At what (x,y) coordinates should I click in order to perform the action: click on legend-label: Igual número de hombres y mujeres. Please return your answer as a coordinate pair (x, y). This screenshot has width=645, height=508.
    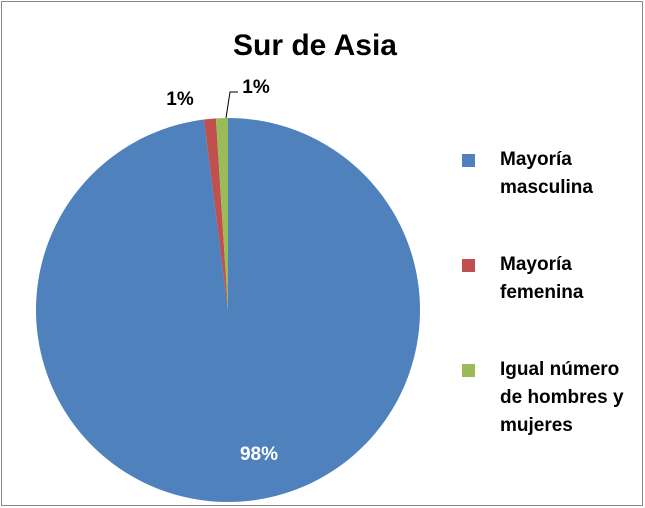
    Looking at the image, I should click on (562, 397).